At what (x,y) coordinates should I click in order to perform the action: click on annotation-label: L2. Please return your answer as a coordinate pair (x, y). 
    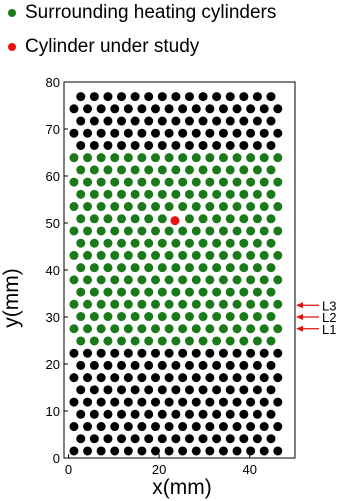
    Looking at the image, I should click on (329, 317).